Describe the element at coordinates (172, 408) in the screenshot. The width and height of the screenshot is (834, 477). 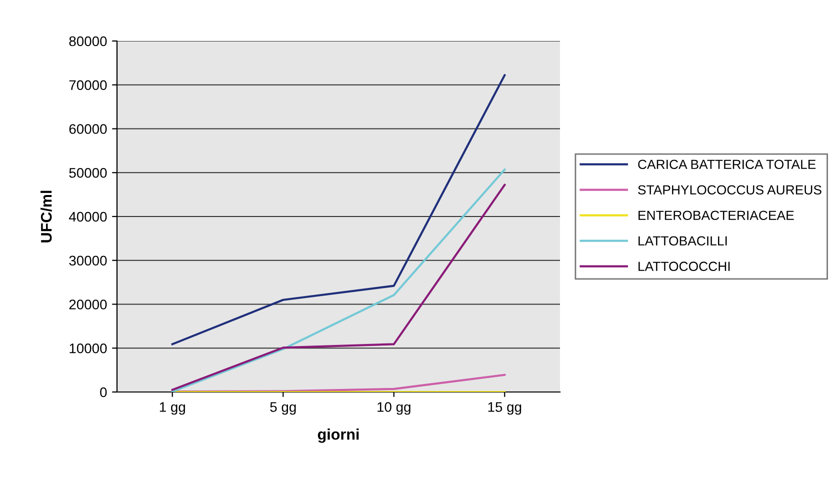
I see `x-tick-label: 1 gg` at that location.